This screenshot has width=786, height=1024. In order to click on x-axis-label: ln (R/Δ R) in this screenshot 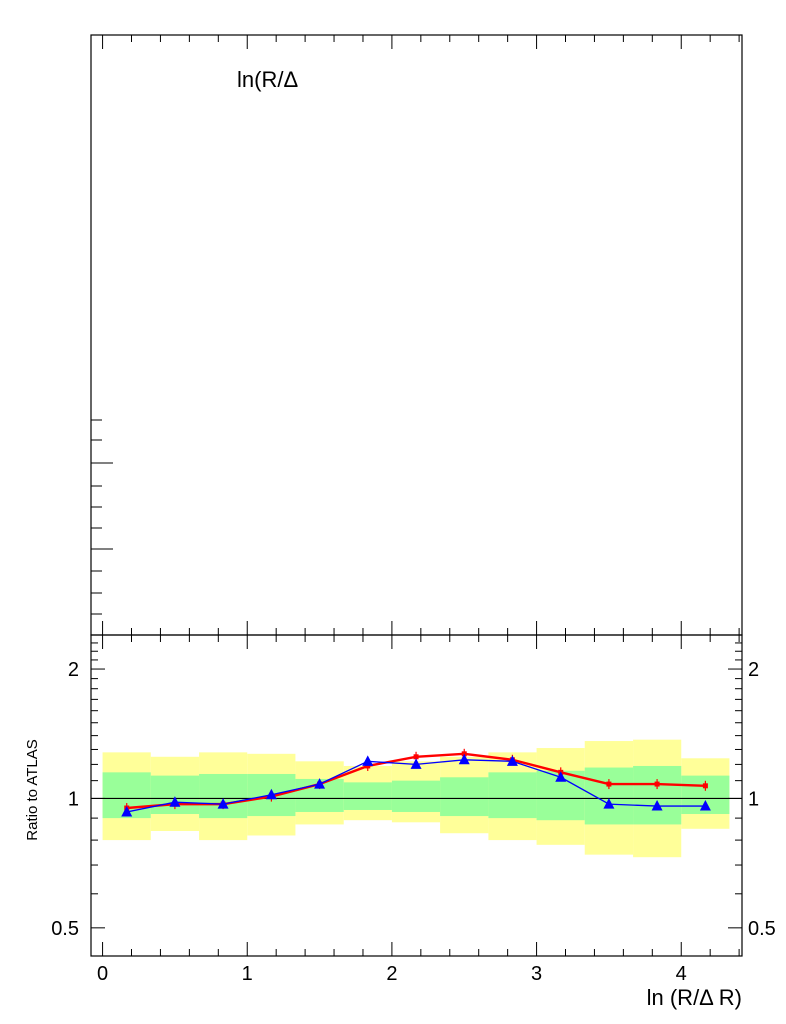, I will do `click(694, 997)`.